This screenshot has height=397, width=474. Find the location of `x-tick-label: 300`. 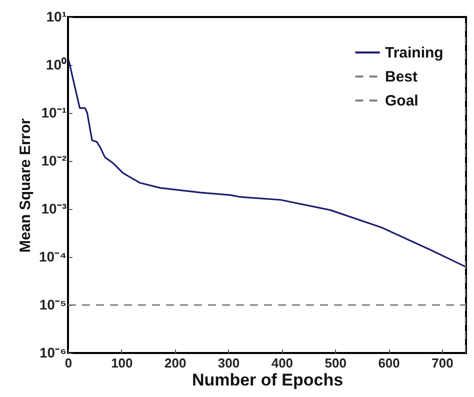

x-tick-label: 300 is located at coordinates (229, 363).